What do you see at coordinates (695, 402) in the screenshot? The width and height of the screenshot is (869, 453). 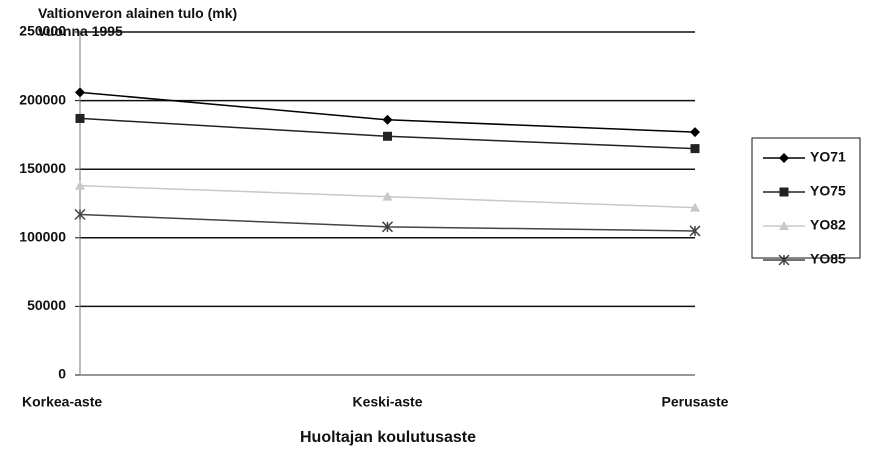 I see `x-tick-label: Perusaste` at bounding box center [695, 402].